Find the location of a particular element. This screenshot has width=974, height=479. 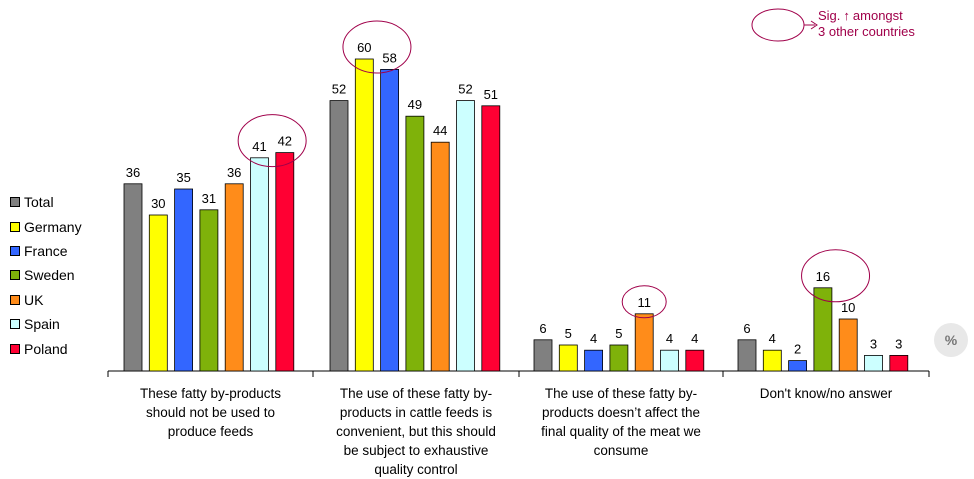

data-label: 58 is located at coordinates (389, 57).